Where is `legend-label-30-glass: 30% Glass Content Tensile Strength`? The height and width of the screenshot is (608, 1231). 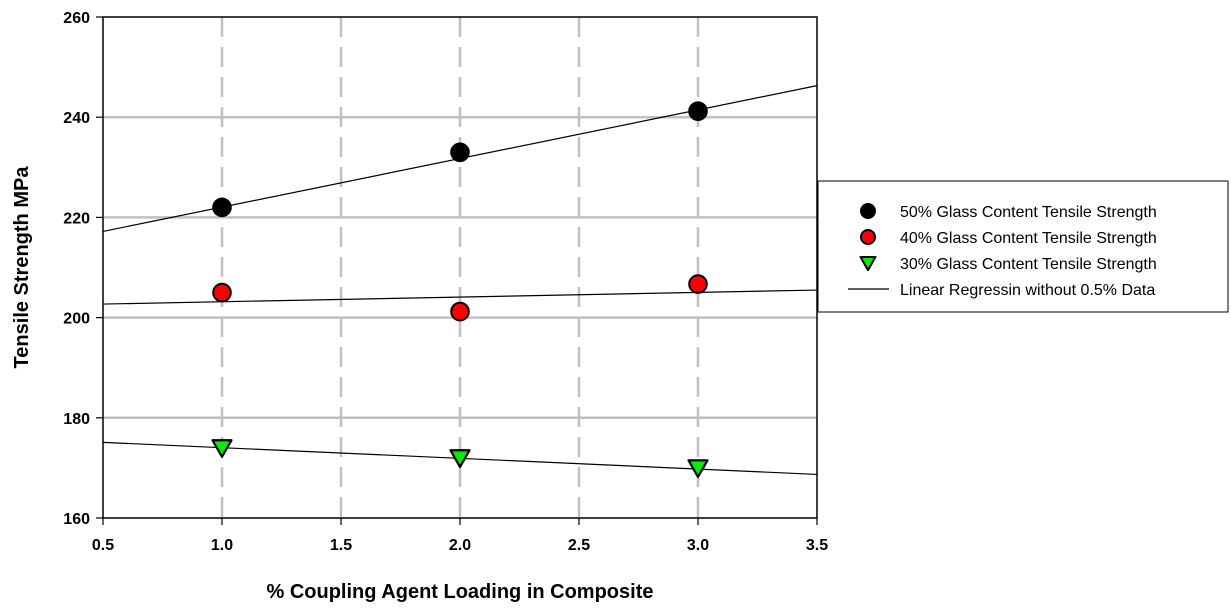 legend-label-30-glass: 30% Glass Content Tensile Strength is located at coordinates (1028, 264).